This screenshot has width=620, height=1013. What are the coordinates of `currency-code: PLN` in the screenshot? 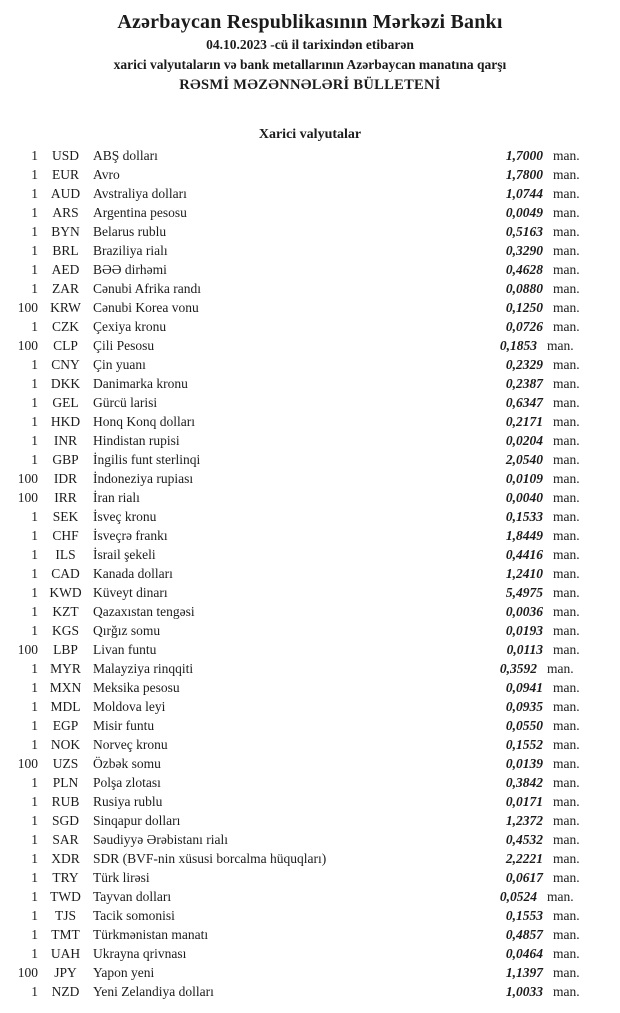 It's located at (65, 782).